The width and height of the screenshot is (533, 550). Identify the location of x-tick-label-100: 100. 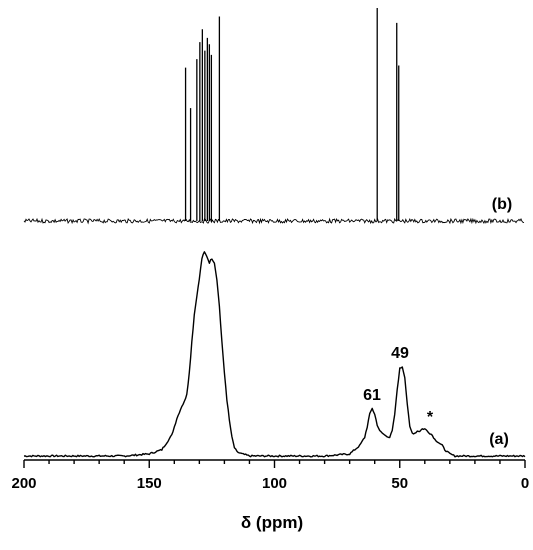
(274, 483).